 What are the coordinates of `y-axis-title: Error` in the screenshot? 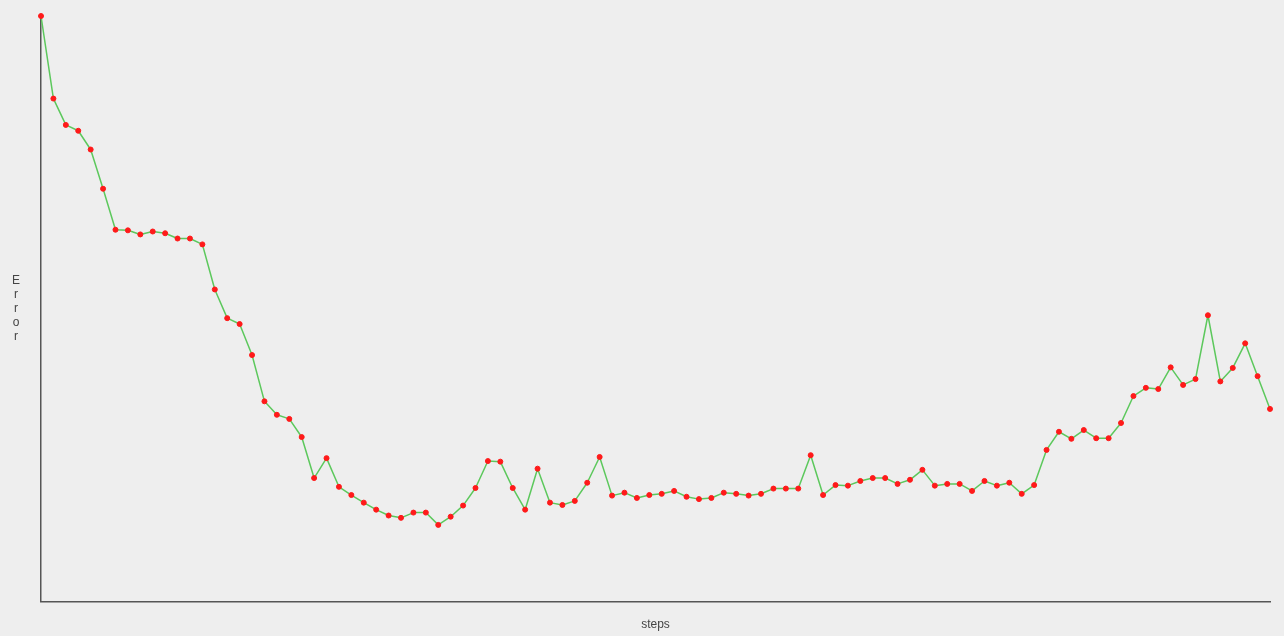 It's located at (16, 308).